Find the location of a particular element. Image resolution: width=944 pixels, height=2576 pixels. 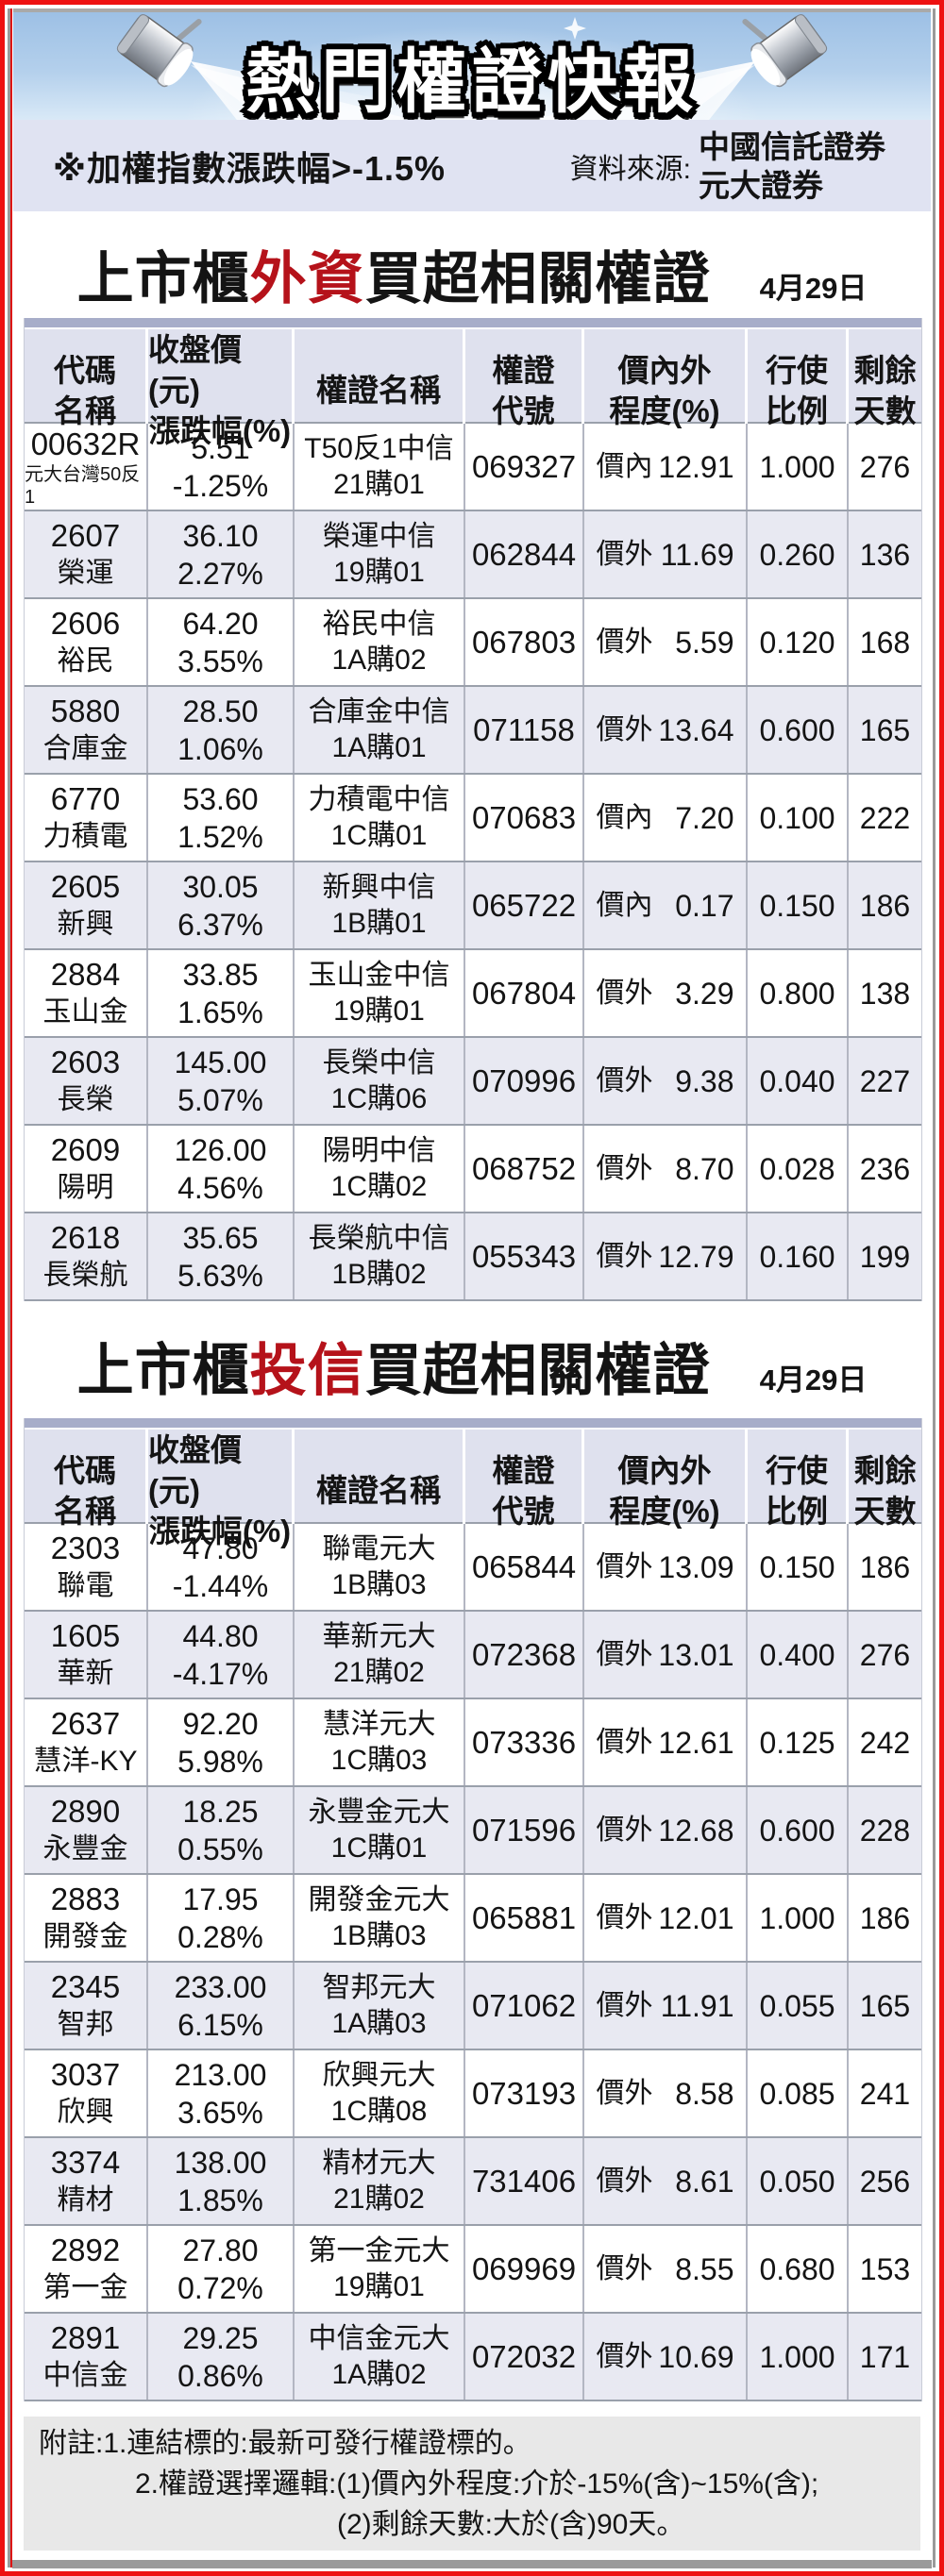

stock-code: 3037 is located at coordinates (85, 2074).